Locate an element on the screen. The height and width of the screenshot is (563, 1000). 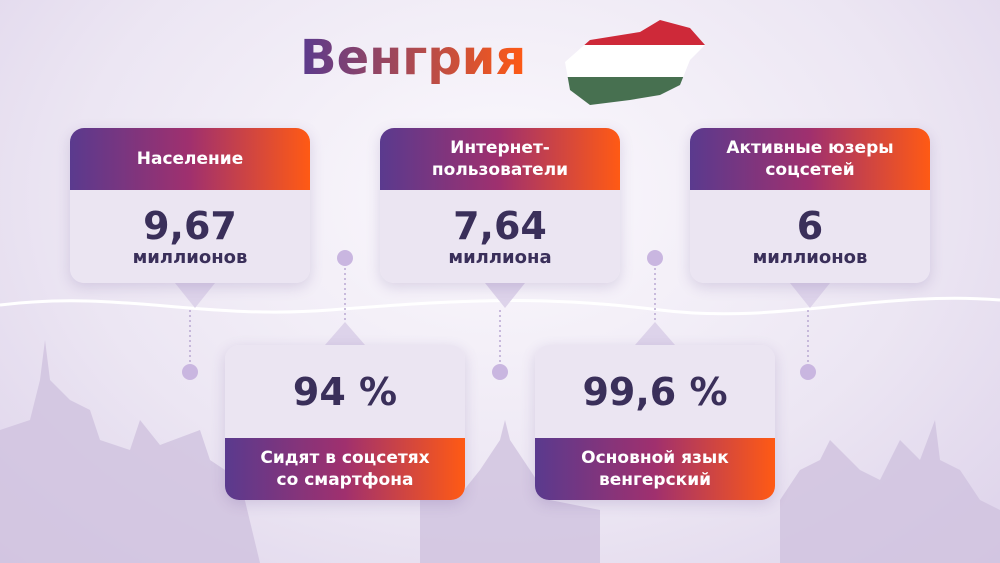
label-line: Население is located at coordinates (190, 159).